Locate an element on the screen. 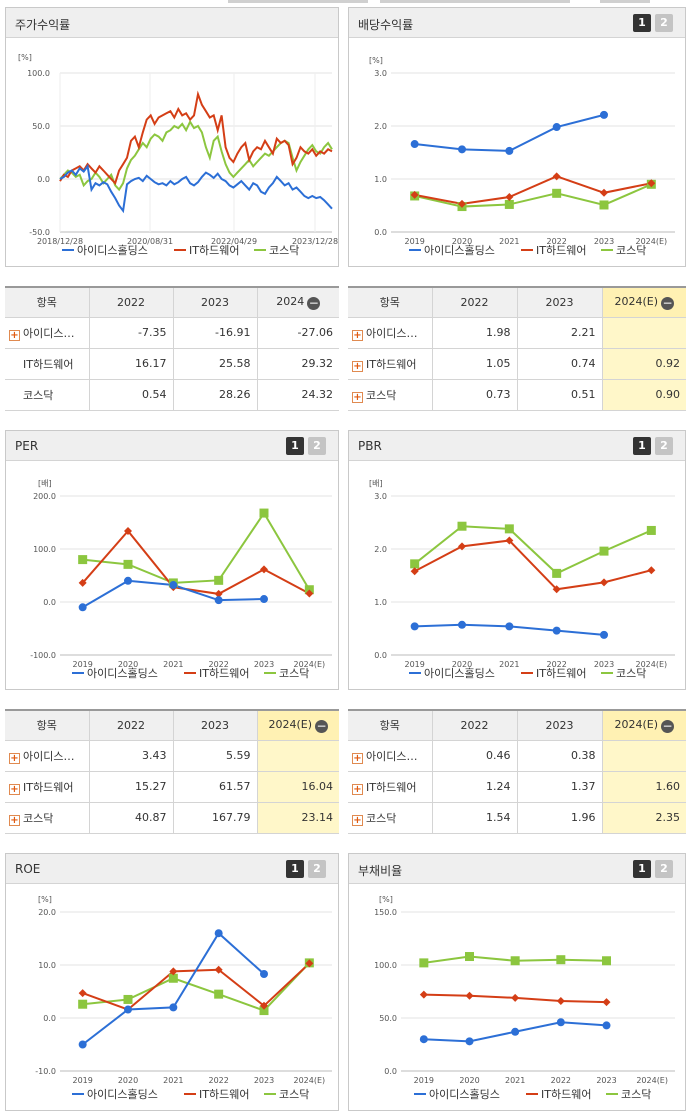 This screenshot has height=1115, width=691. y-tick-label: -100.0 is located at coordinates (43, 655).